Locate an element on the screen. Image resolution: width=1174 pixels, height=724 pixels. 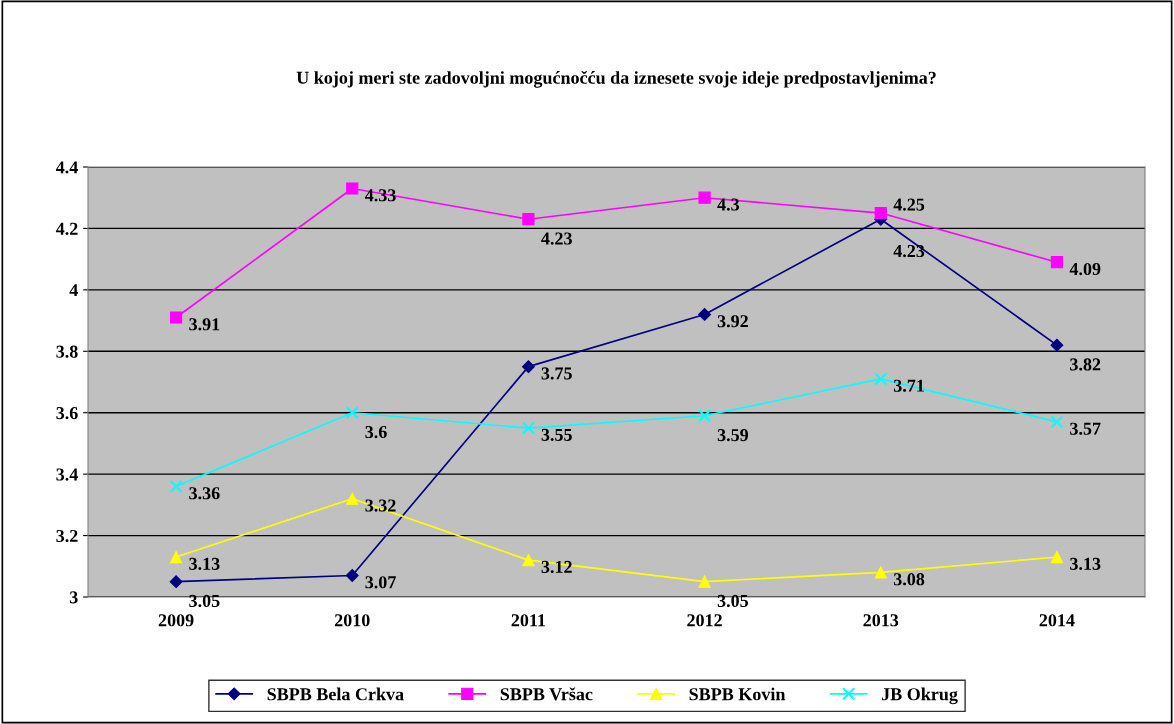
y-tick-label: 3.2 is located at coordinates (67, 536).